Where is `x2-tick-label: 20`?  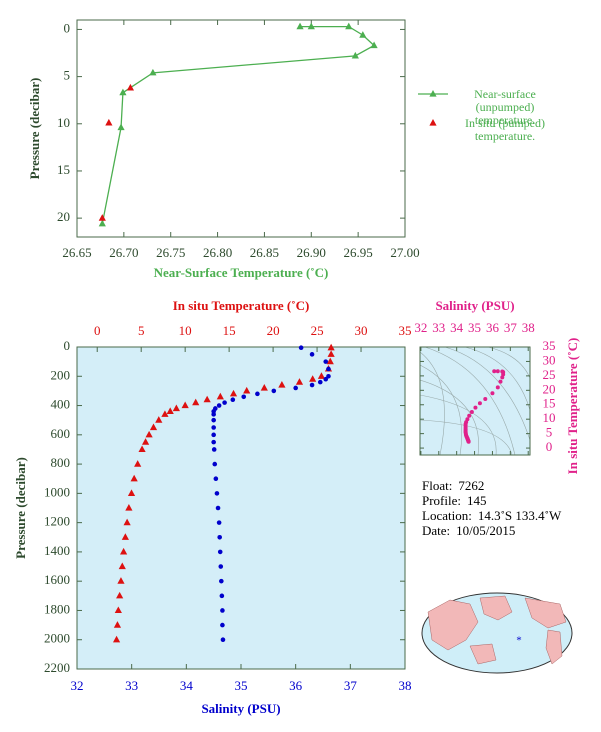
x2-tick-label: 20 is located at coordinates (273, 330).